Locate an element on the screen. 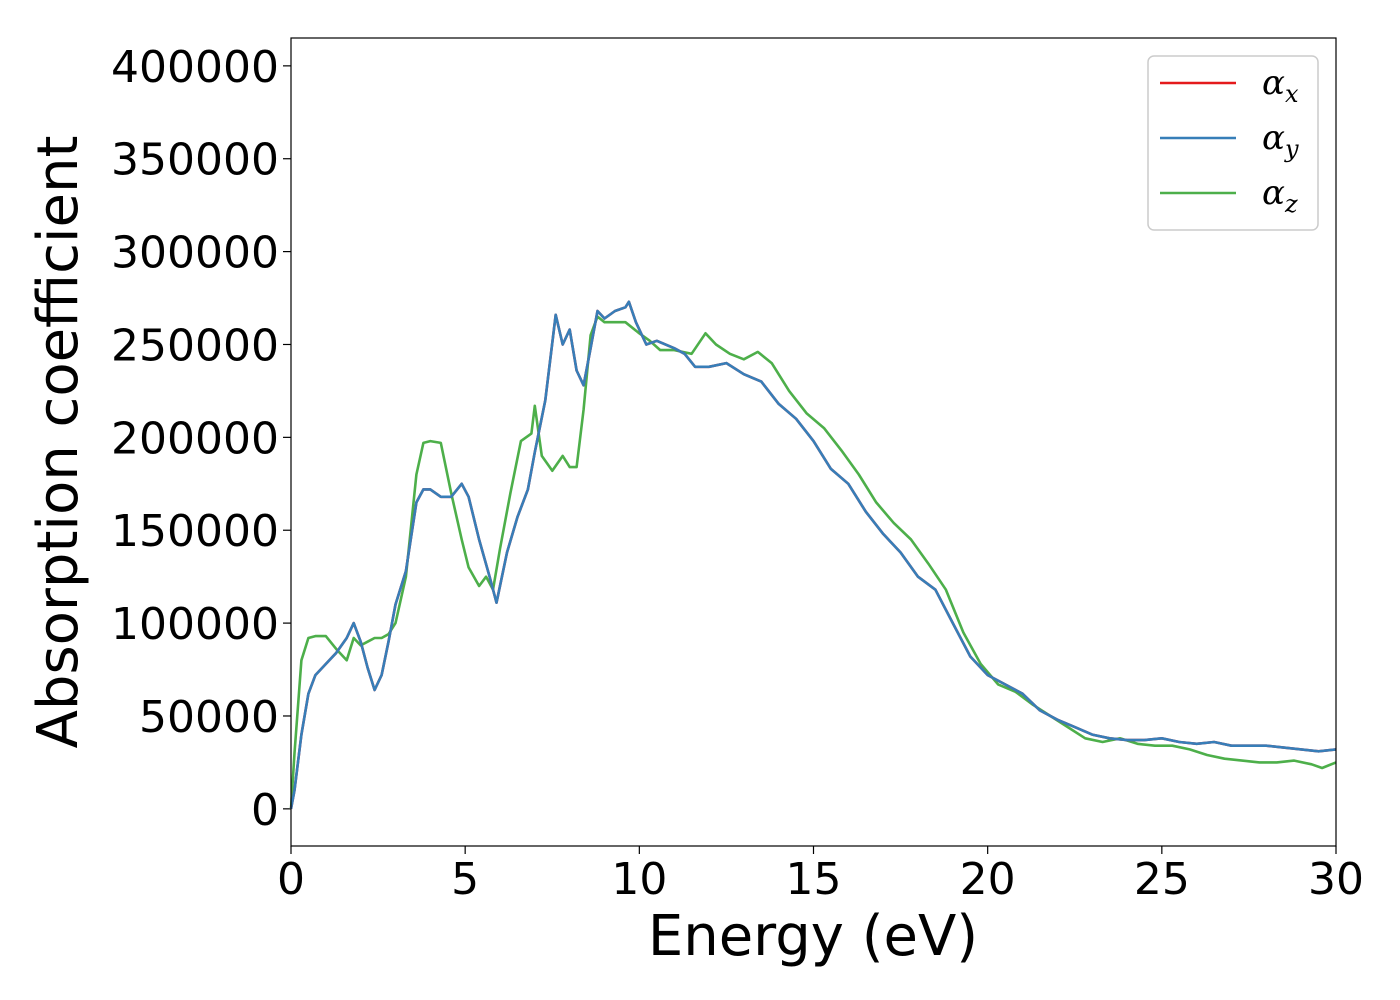  y-tick-label: 200000 is located at coordinates (195, 438).